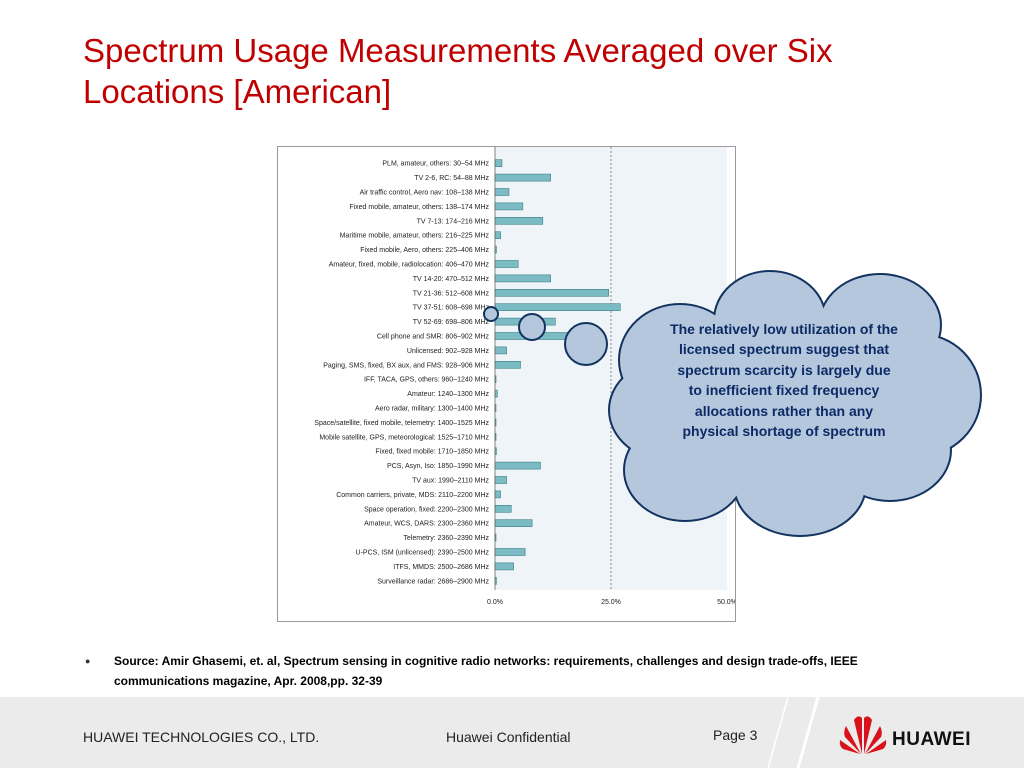 This screenshot has height=768, width=1024. Describe the element at coordinates (451, 308) in the screenshot. I see `category-label: TV 37-51: 608–698 MHz` at that location.